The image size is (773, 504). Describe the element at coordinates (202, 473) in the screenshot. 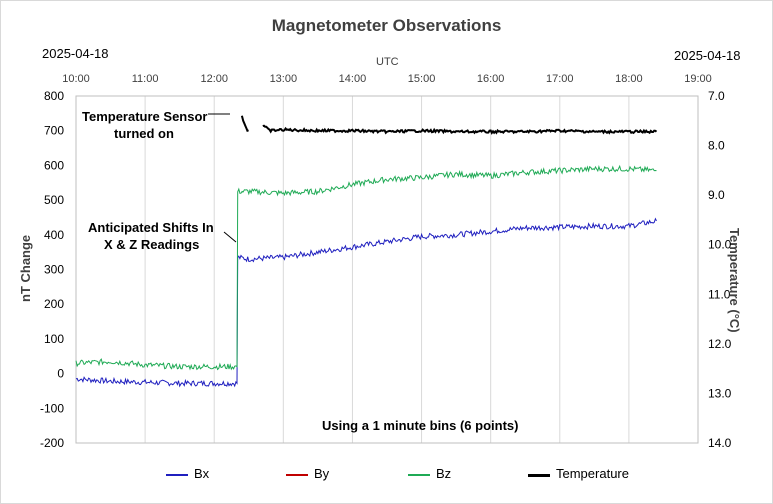

I see `legend-label-bx: Bx` at that location.